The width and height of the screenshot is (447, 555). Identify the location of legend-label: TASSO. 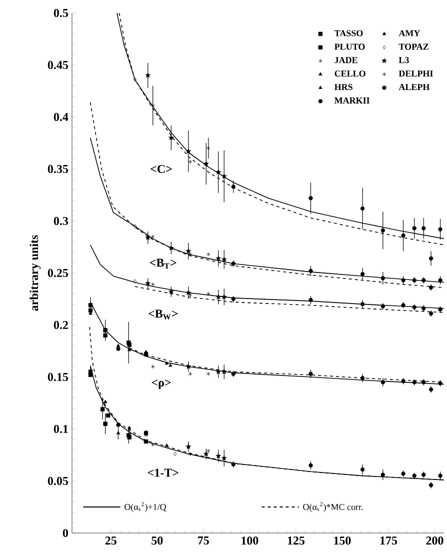
(348, 33).